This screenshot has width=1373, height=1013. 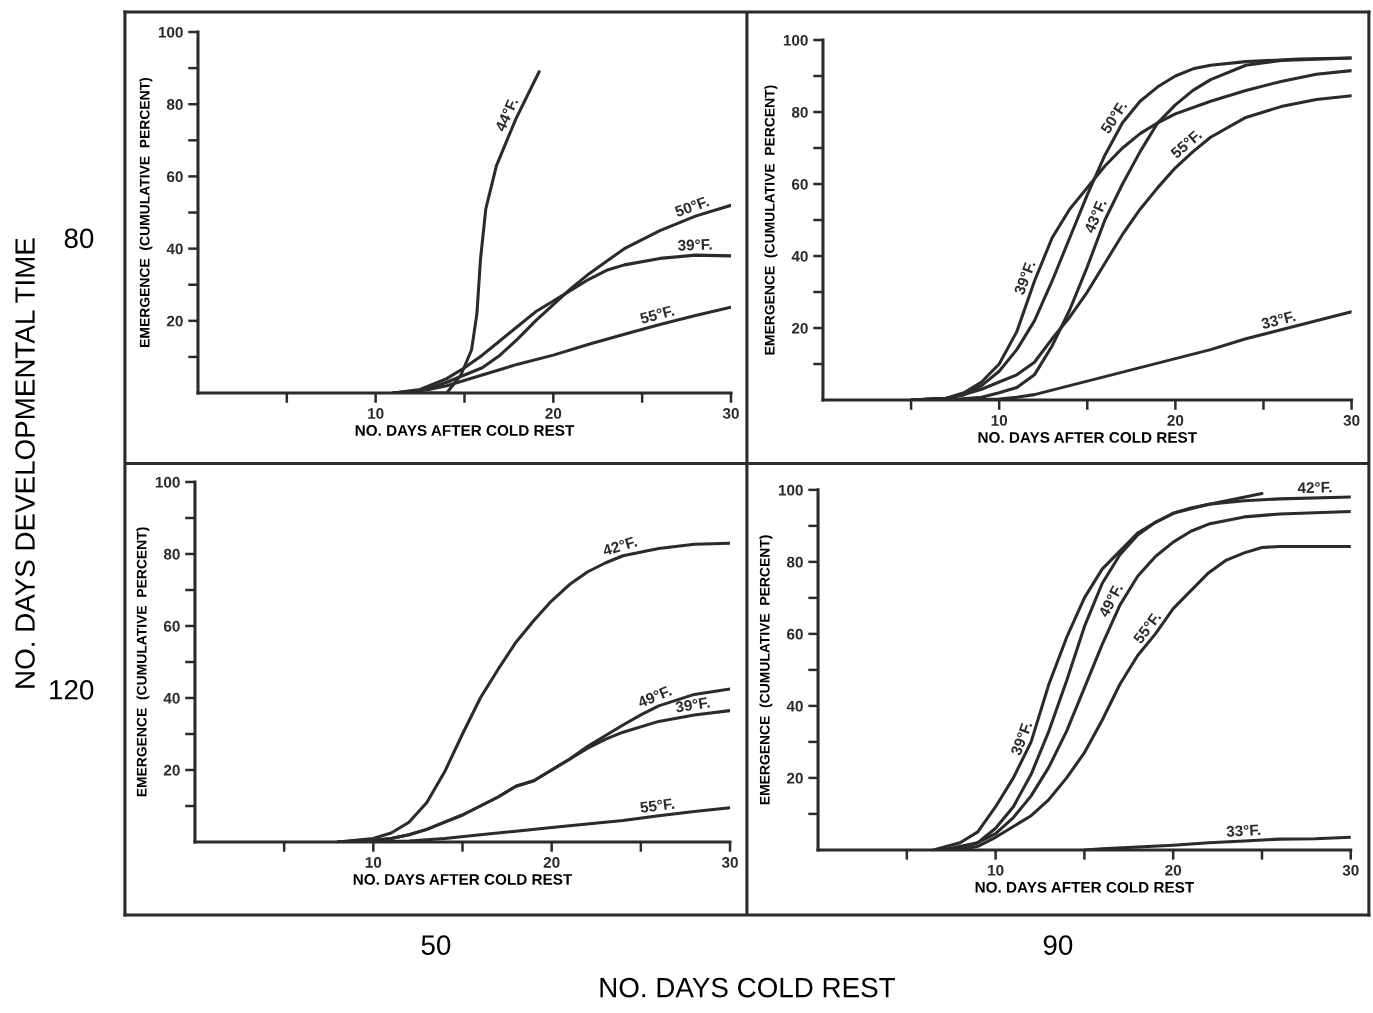 I want to click on annotation: 44°F., so click(x=506, y=115).